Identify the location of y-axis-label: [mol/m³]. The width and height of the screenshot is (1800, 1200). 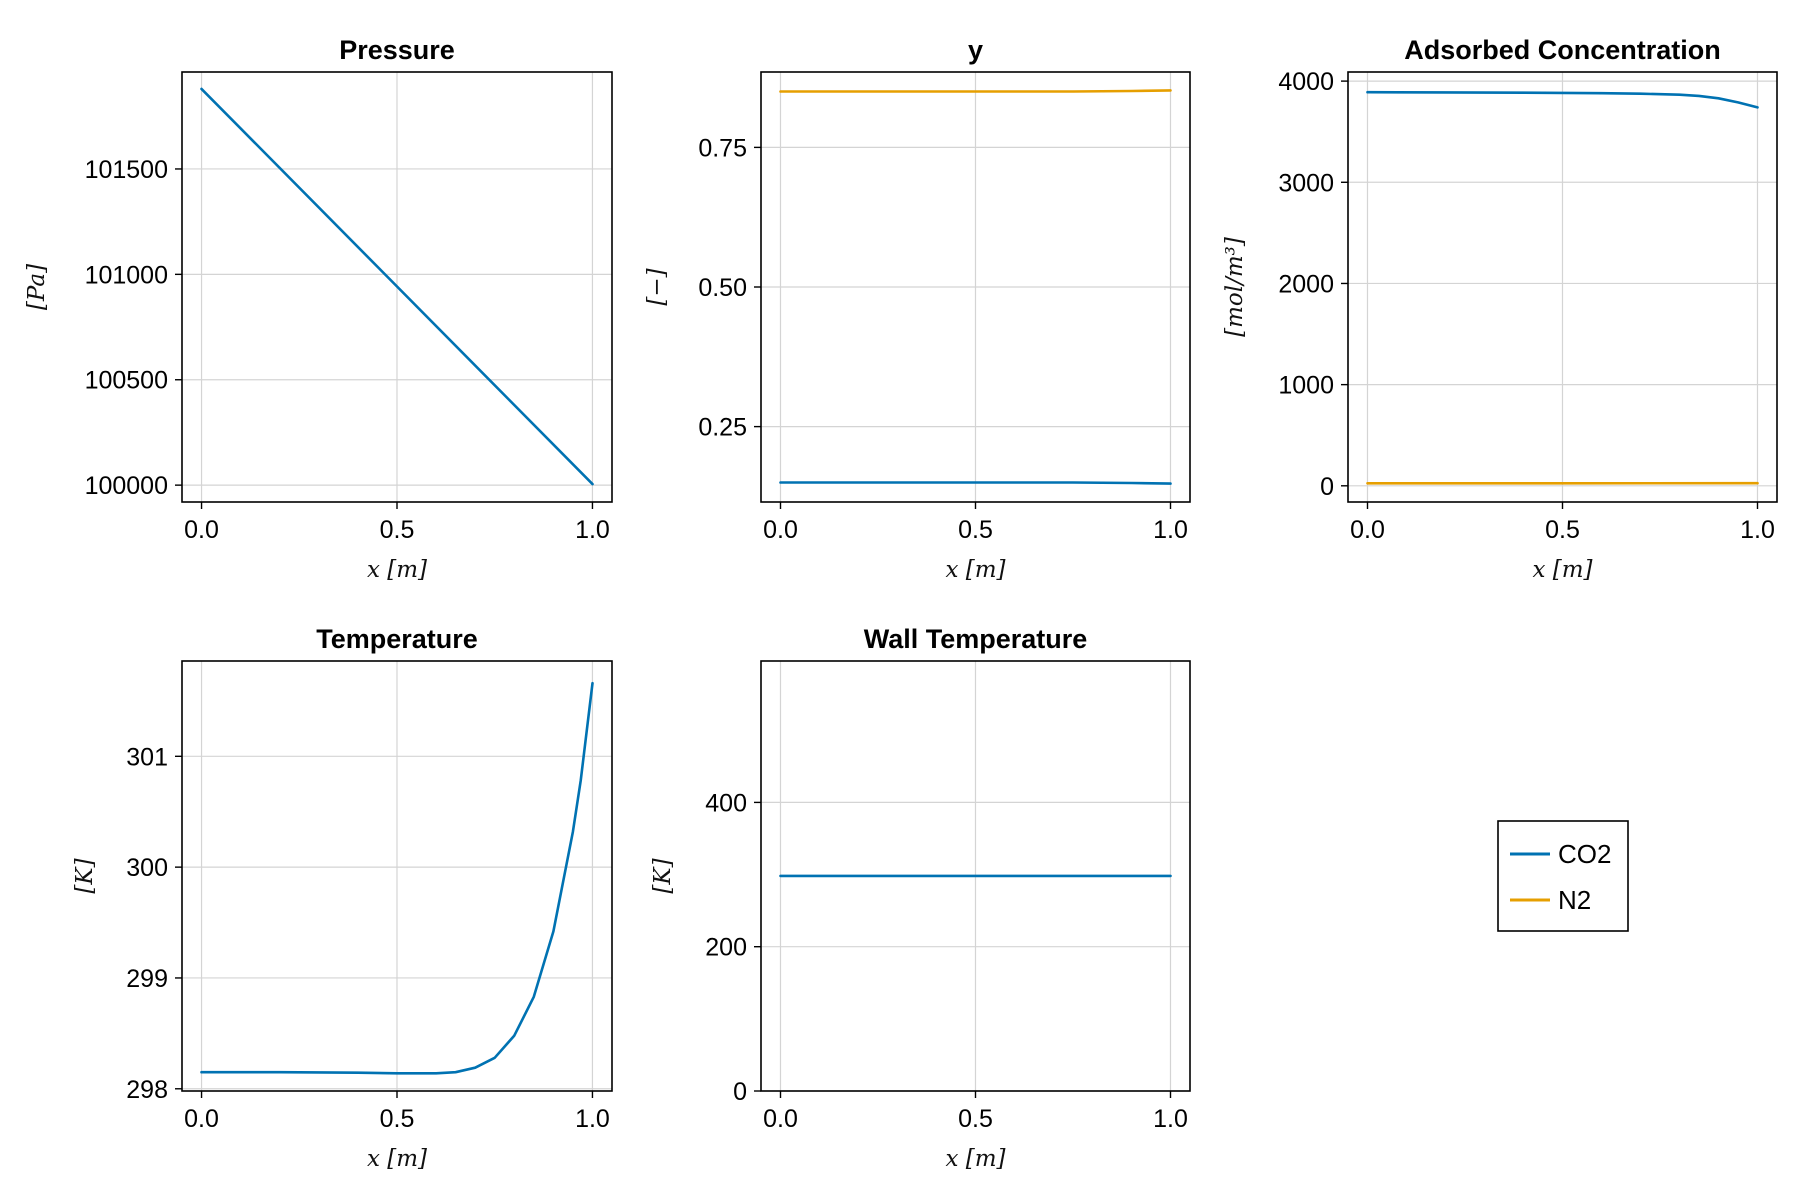
(1235, 287).